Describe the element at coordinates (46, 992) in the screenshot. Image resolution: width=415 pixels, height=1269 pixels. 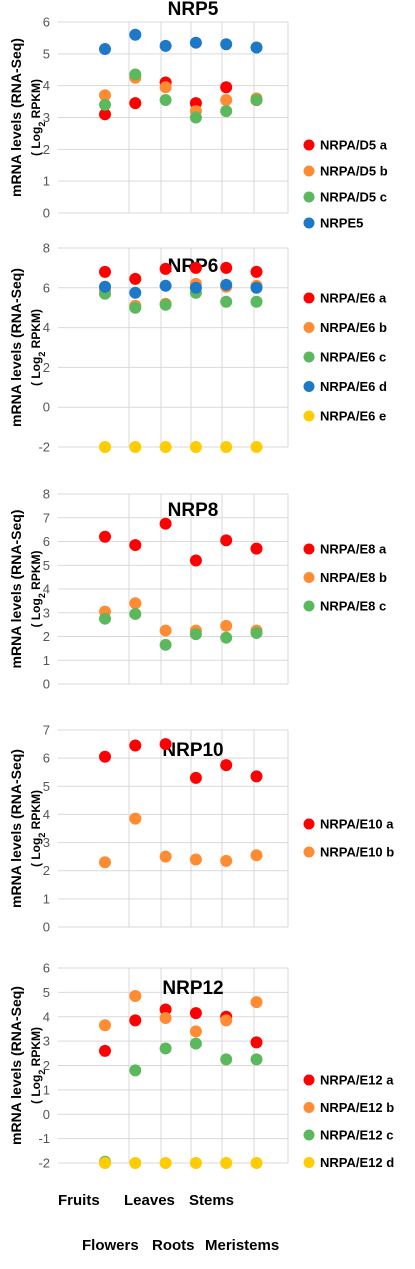
I see `y-tick-label: 5` at that location.